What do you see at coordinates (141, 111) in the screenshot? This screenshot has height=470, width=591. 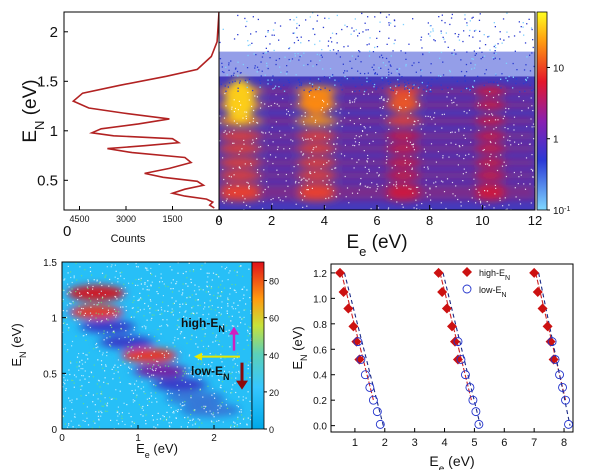 I see `projection-frame` at bounding box center [141, 111].